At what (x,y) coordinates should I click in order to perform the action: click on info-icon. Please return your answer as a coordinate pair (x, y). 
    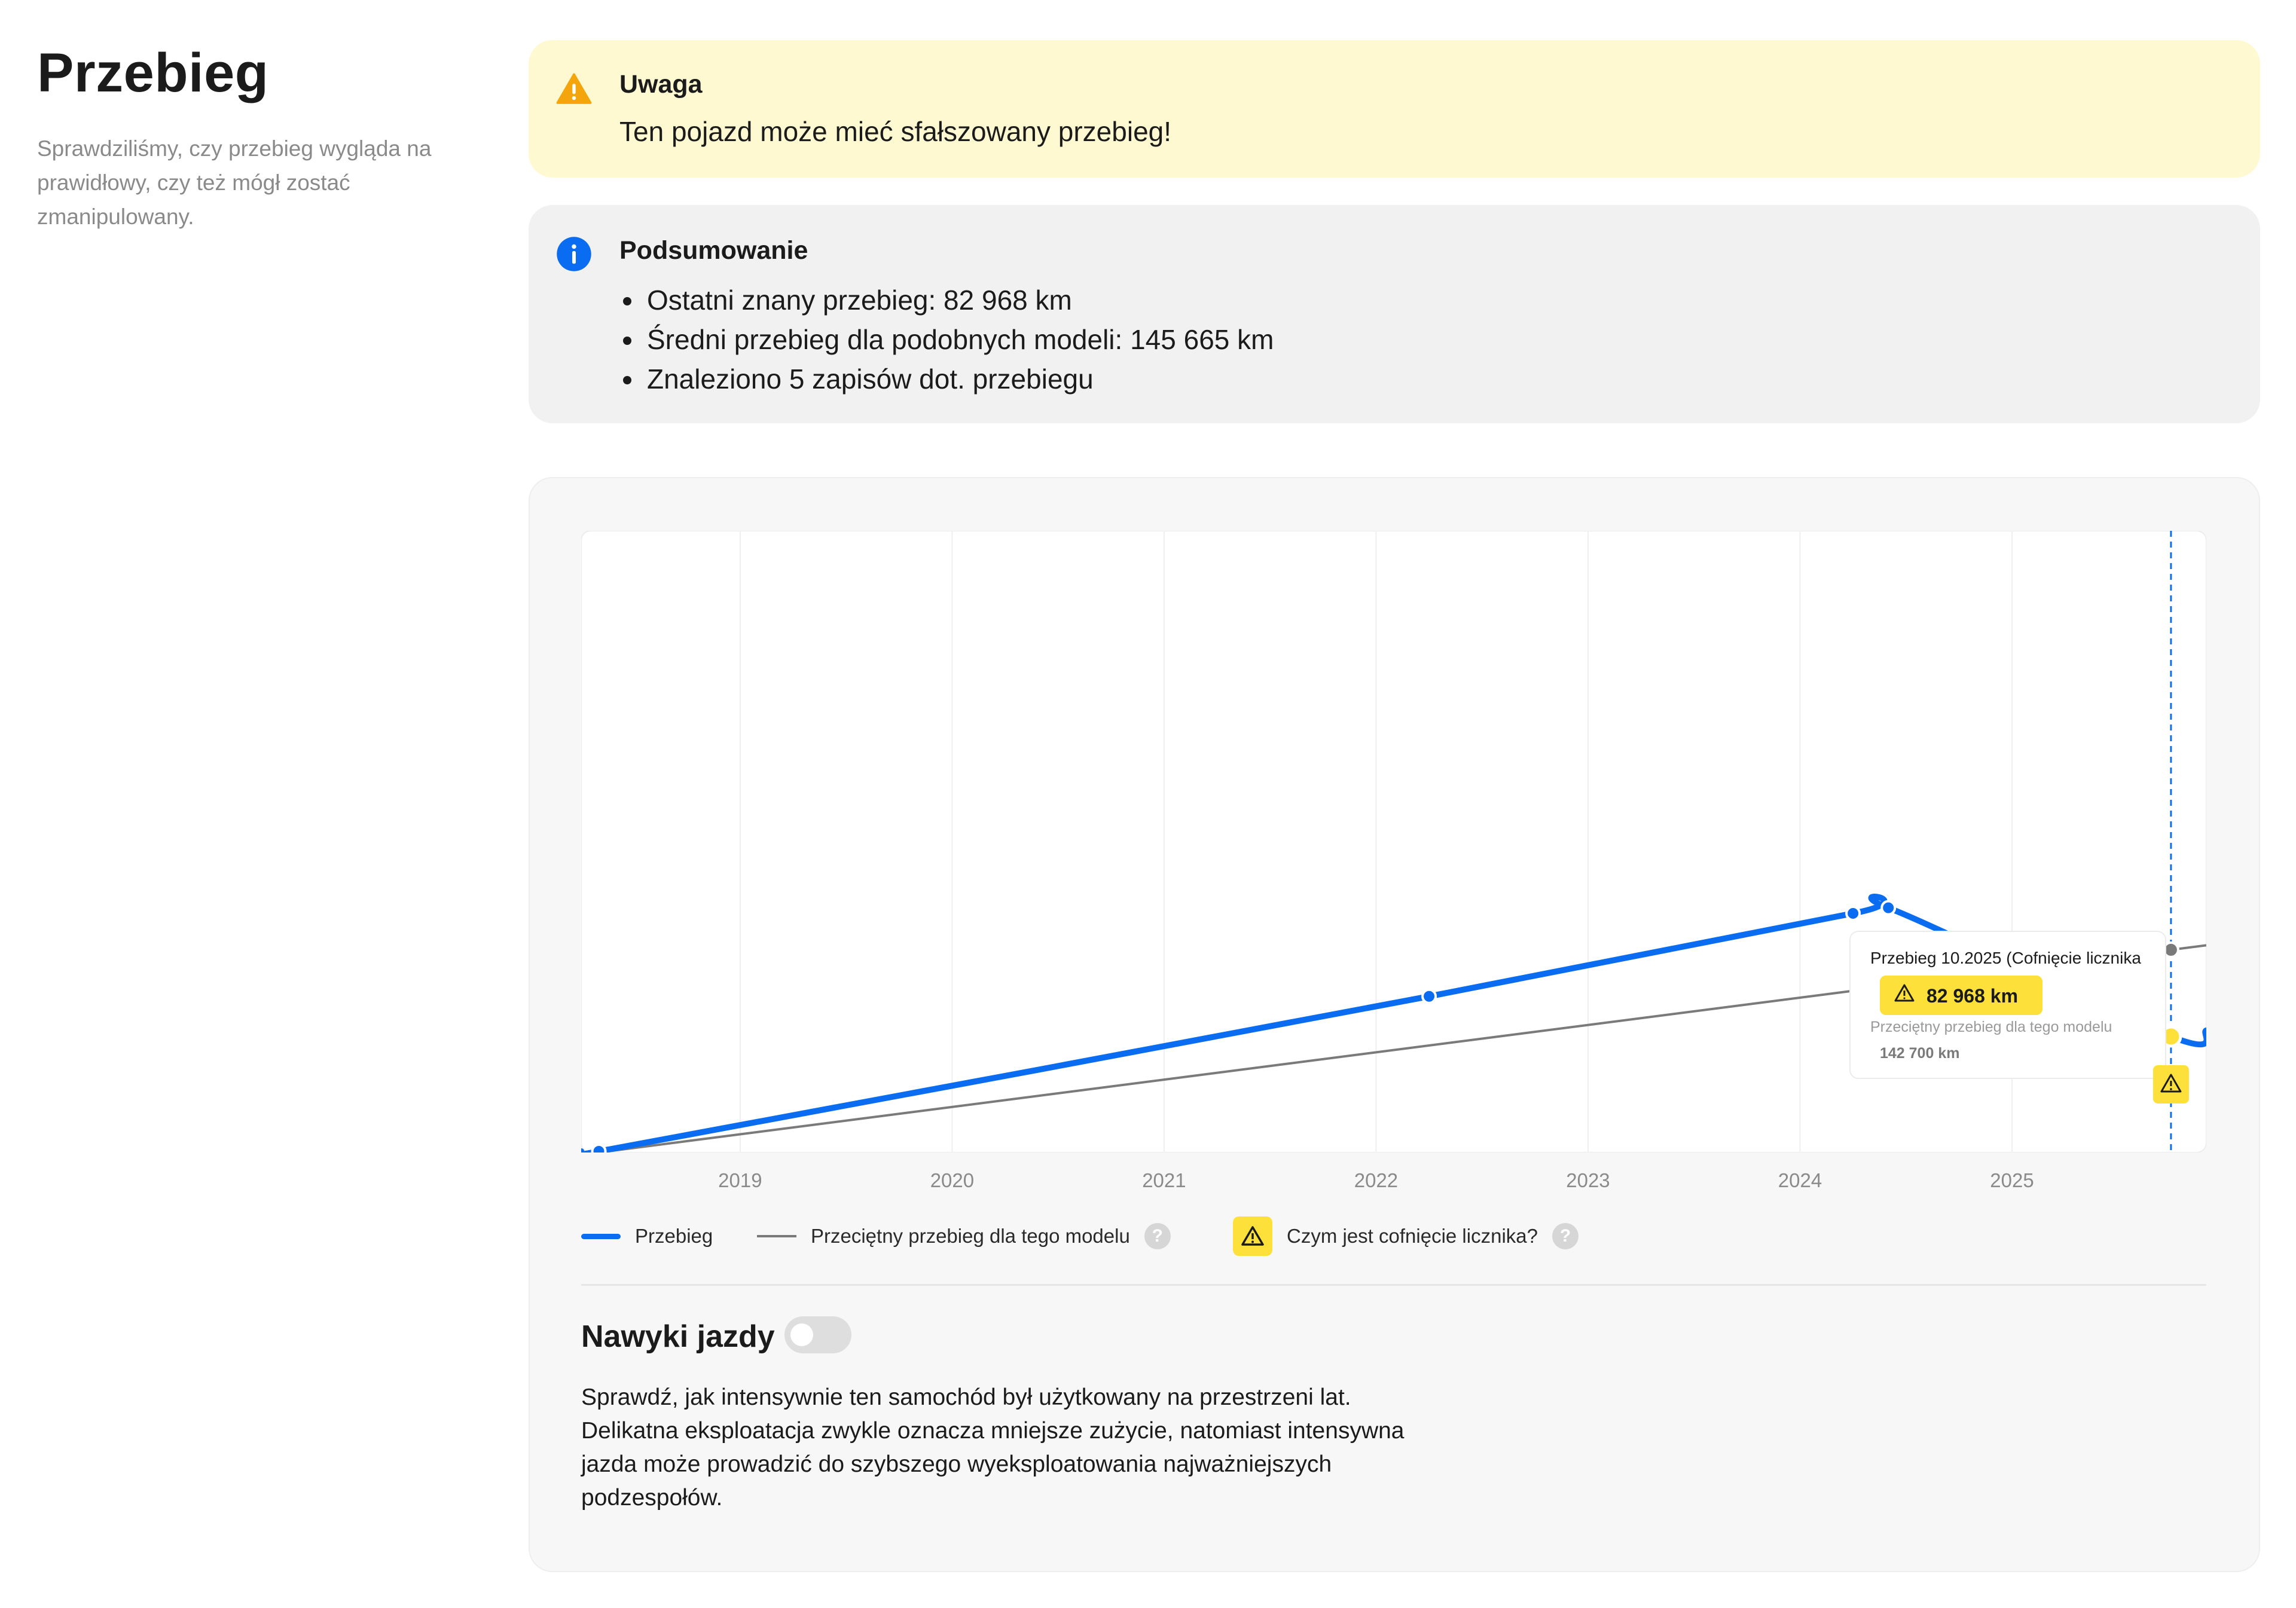
    Looking at the image, I should click on (574, 254).